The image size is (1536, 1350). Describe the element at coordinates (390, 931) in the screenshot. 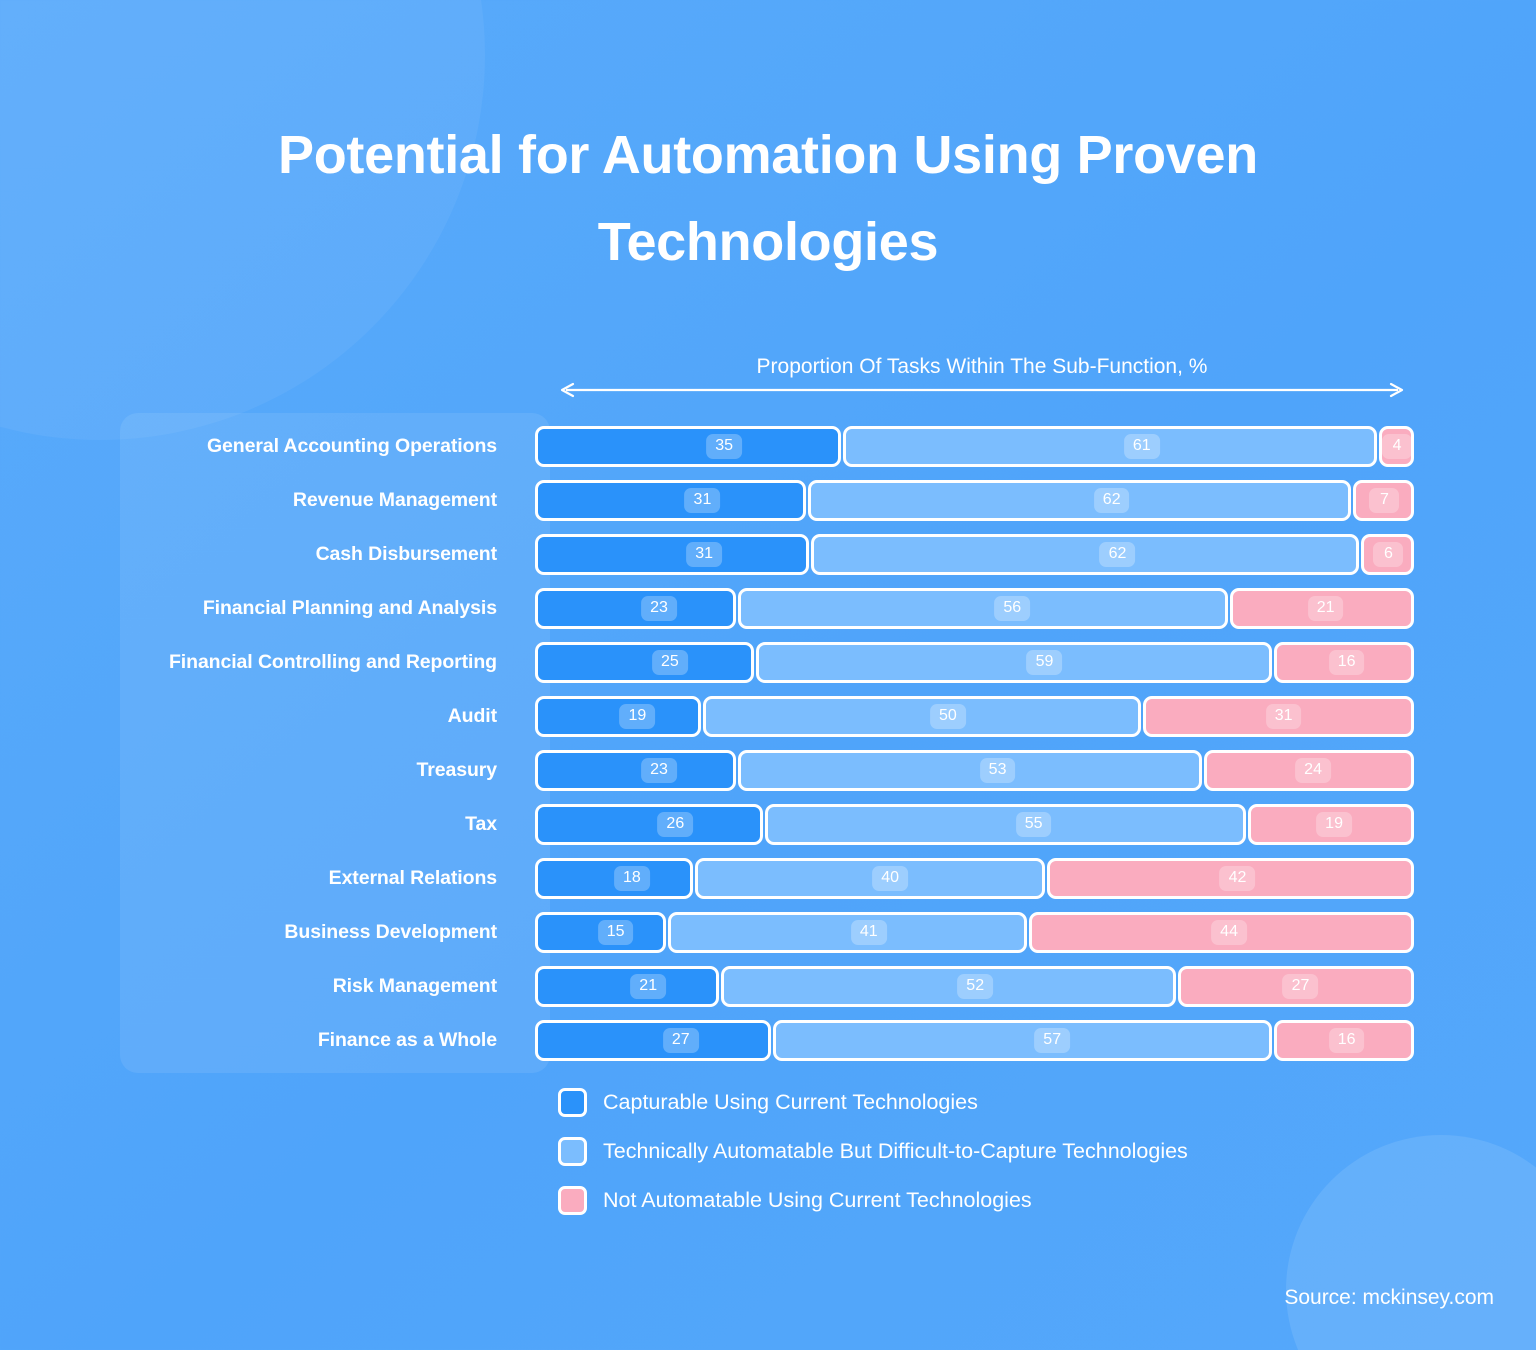

I see `category-label: Business Development` at that location.